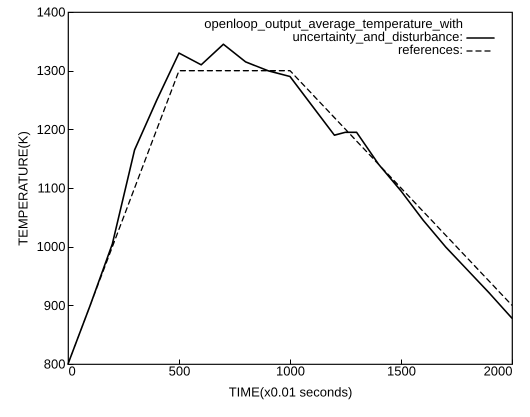  Describe the element at coordinates (23, 188) in the screenshot. I see `y-axis-title: TEMPERATURE(K)` at that location.